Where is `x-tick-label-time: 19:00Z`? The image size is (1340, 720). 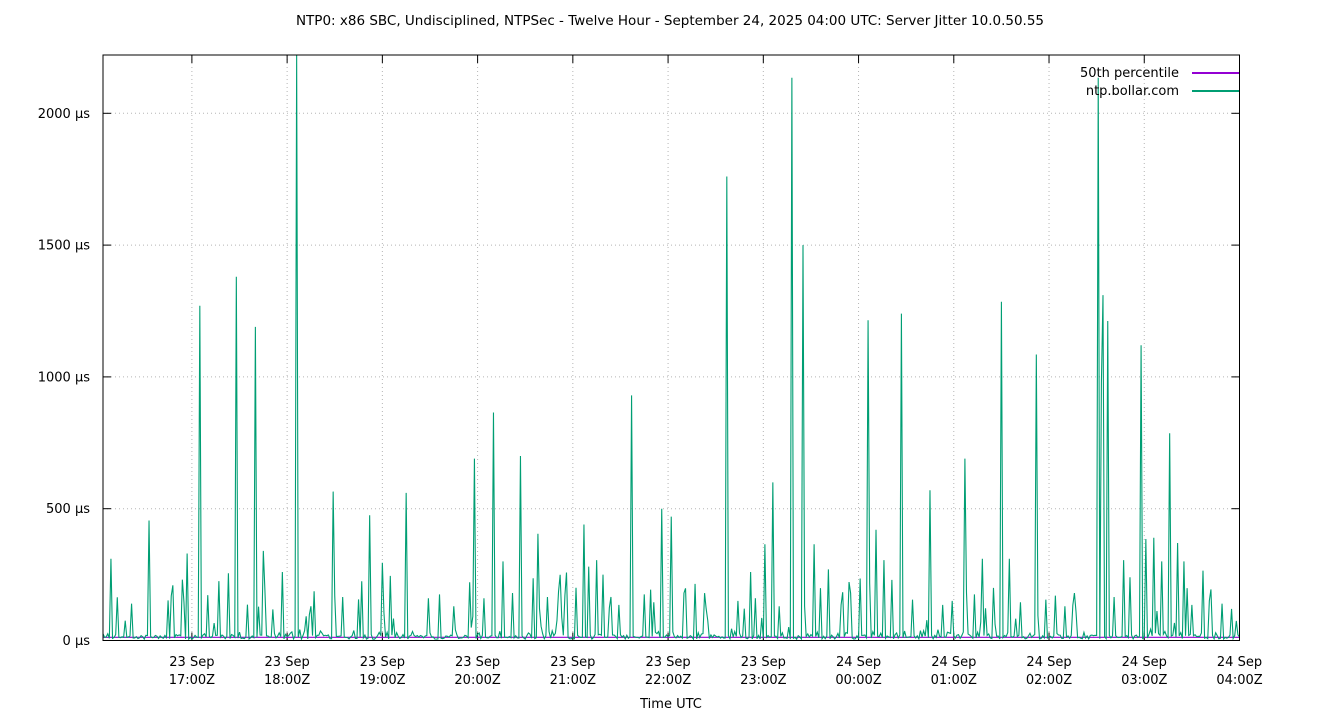
x-tick-label-time: 19:00Z is located at coordinates (382, 680).